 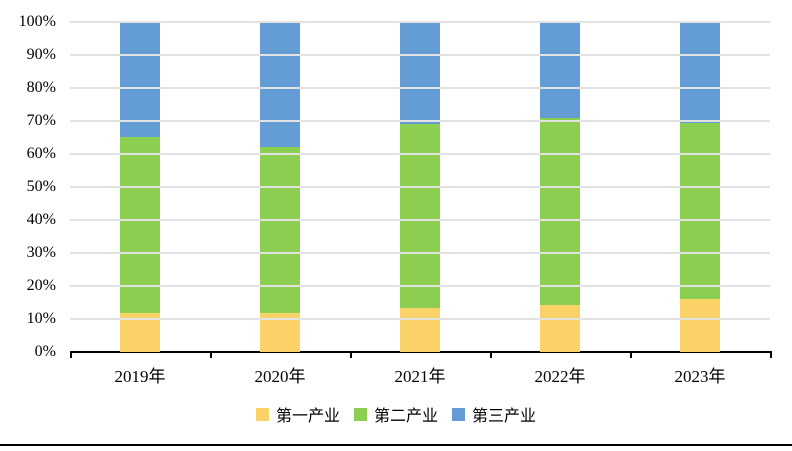 I want to click on legend-item-第二产业: 第二产业, so click(x=395, y=414).